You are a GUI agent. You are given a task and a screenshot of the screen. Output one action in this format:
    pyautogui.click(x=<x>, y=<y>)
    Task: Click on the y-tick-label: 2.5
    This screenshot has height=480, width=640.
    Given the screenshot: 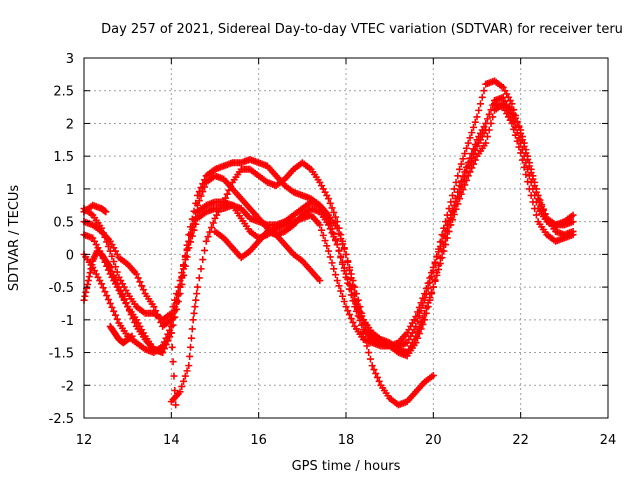 What is the action you would take?
    pyautogui.click(x=63, y=92)
    